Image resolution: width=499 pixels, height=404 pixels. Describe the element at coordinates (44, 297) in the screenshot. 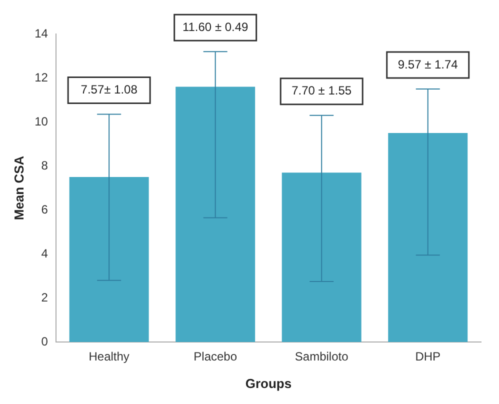

I see `y-tick-label: 2` at that location.